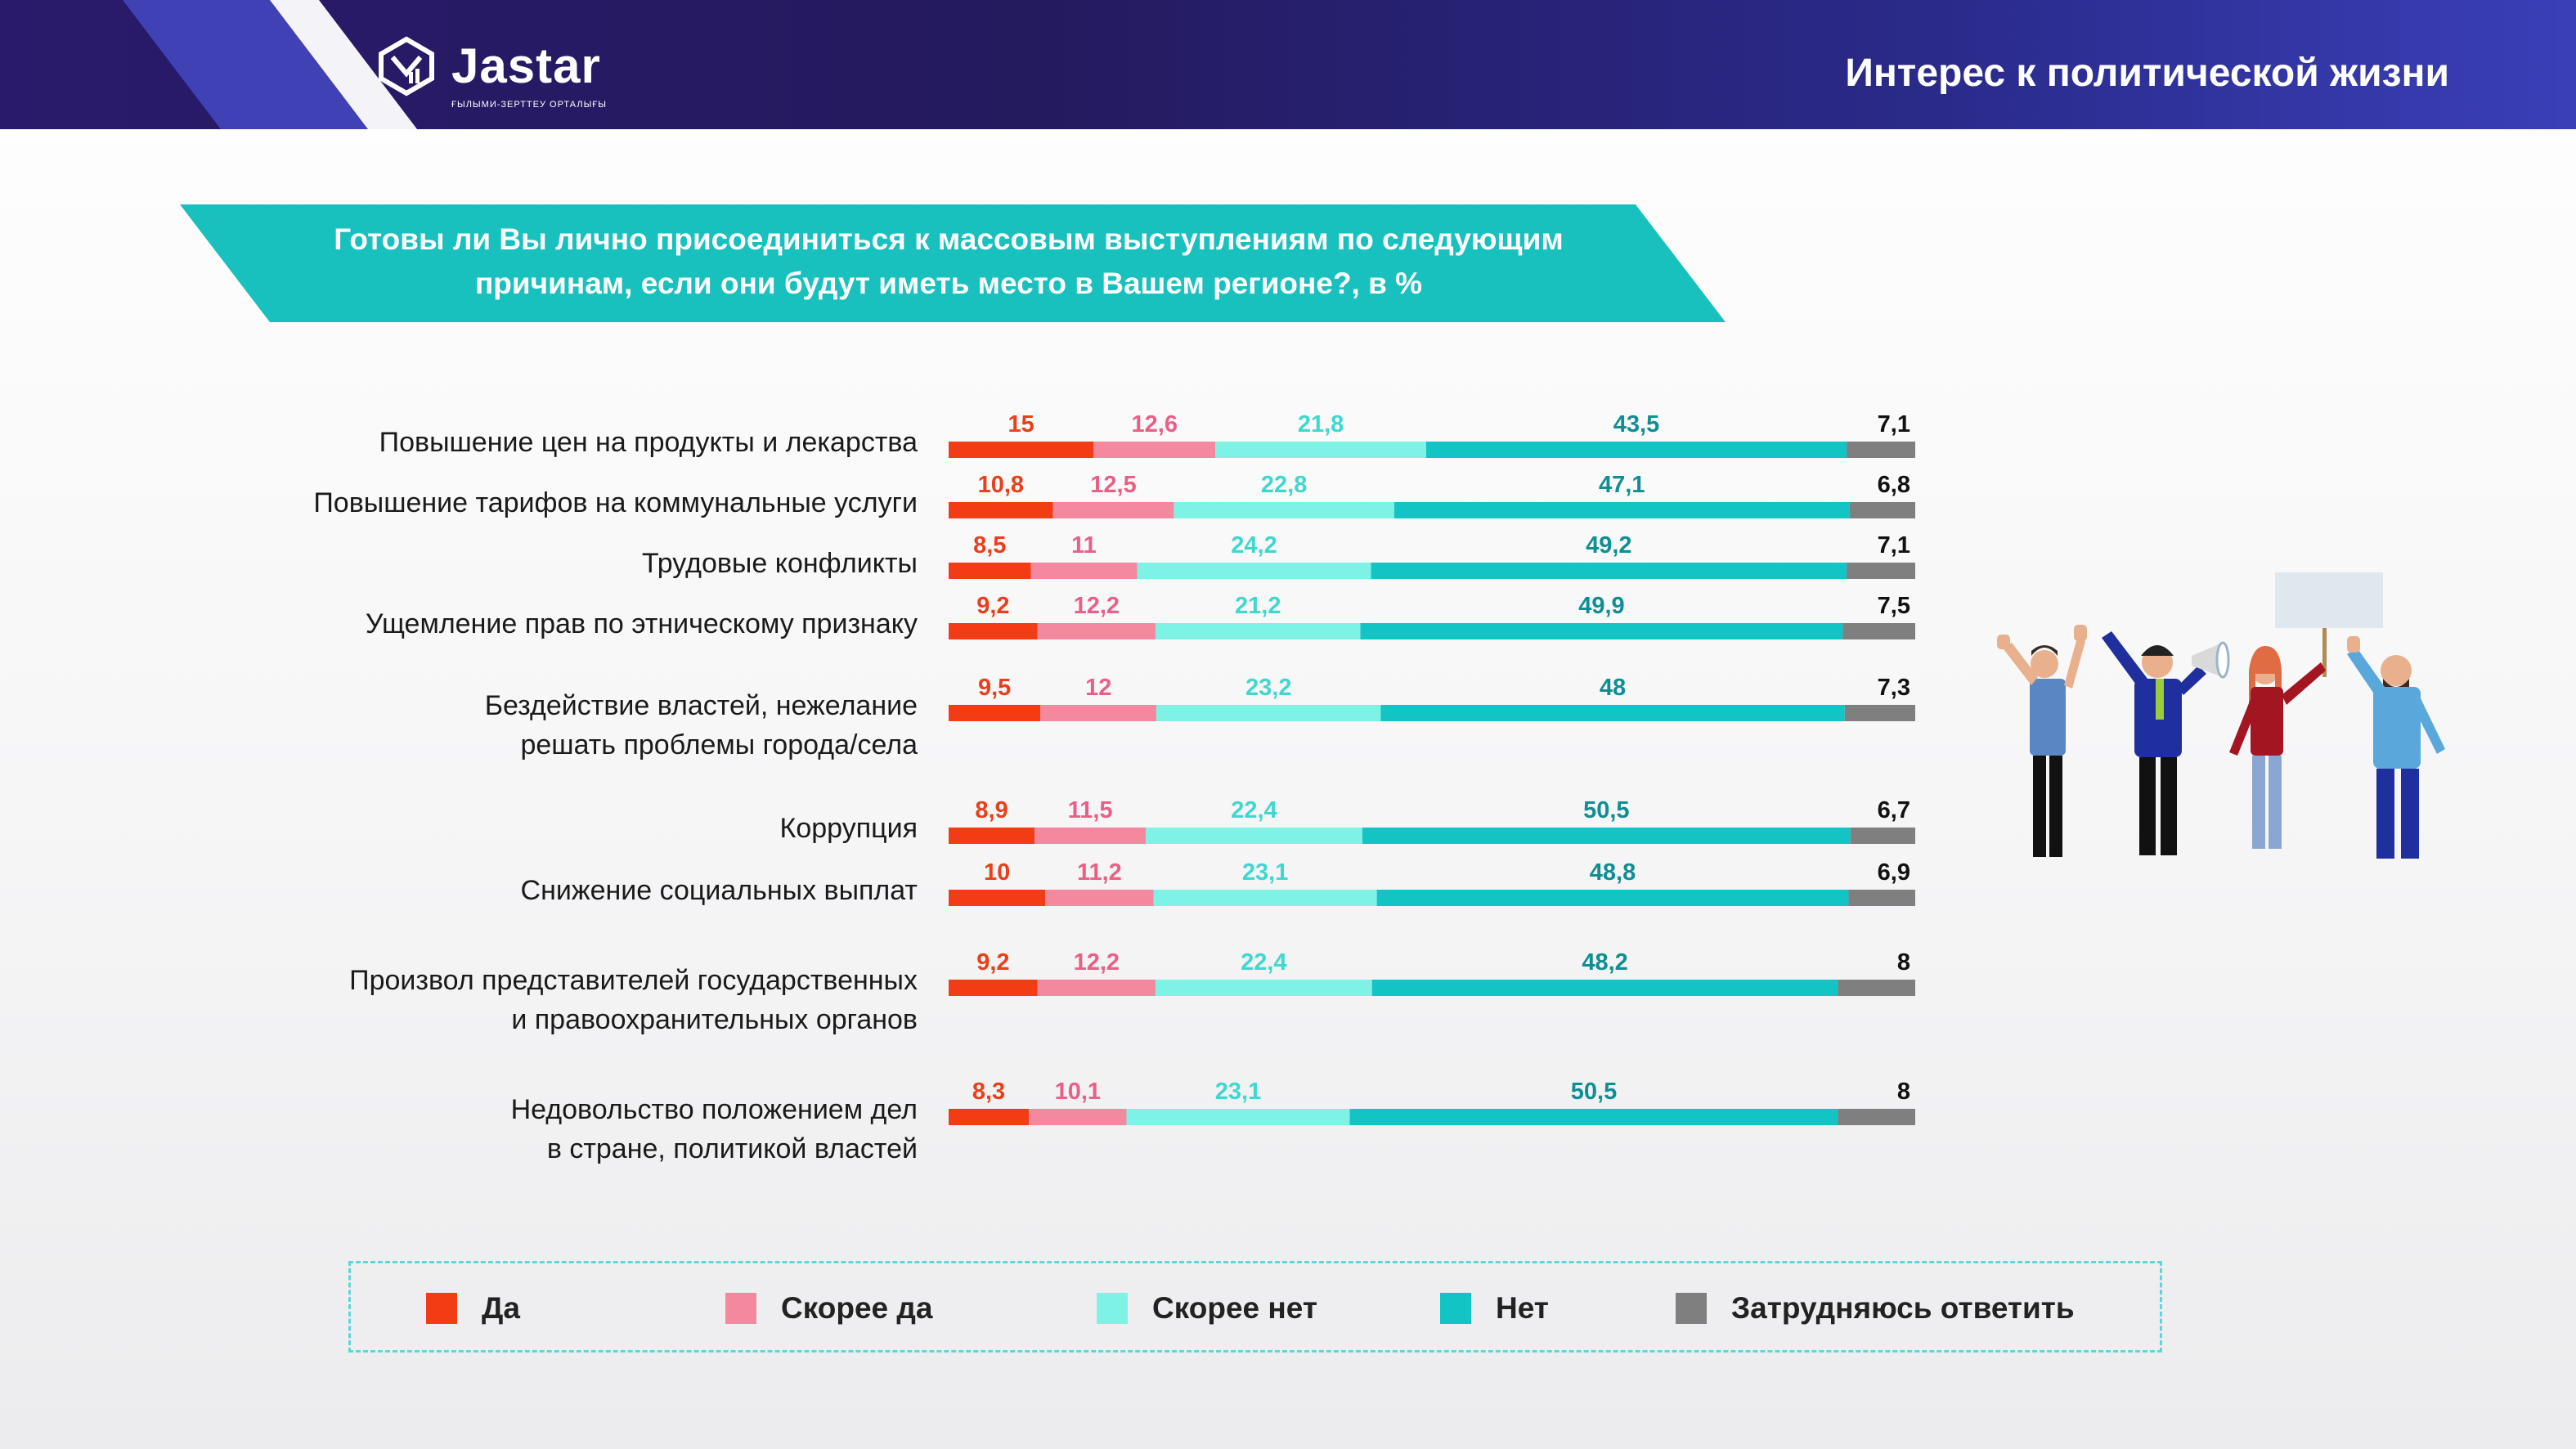 The image size is (2576, 1449). Describe the element at coordinates (992, 962) in the screenshot. I see `data-label-yes-8: 9,2` at that location.